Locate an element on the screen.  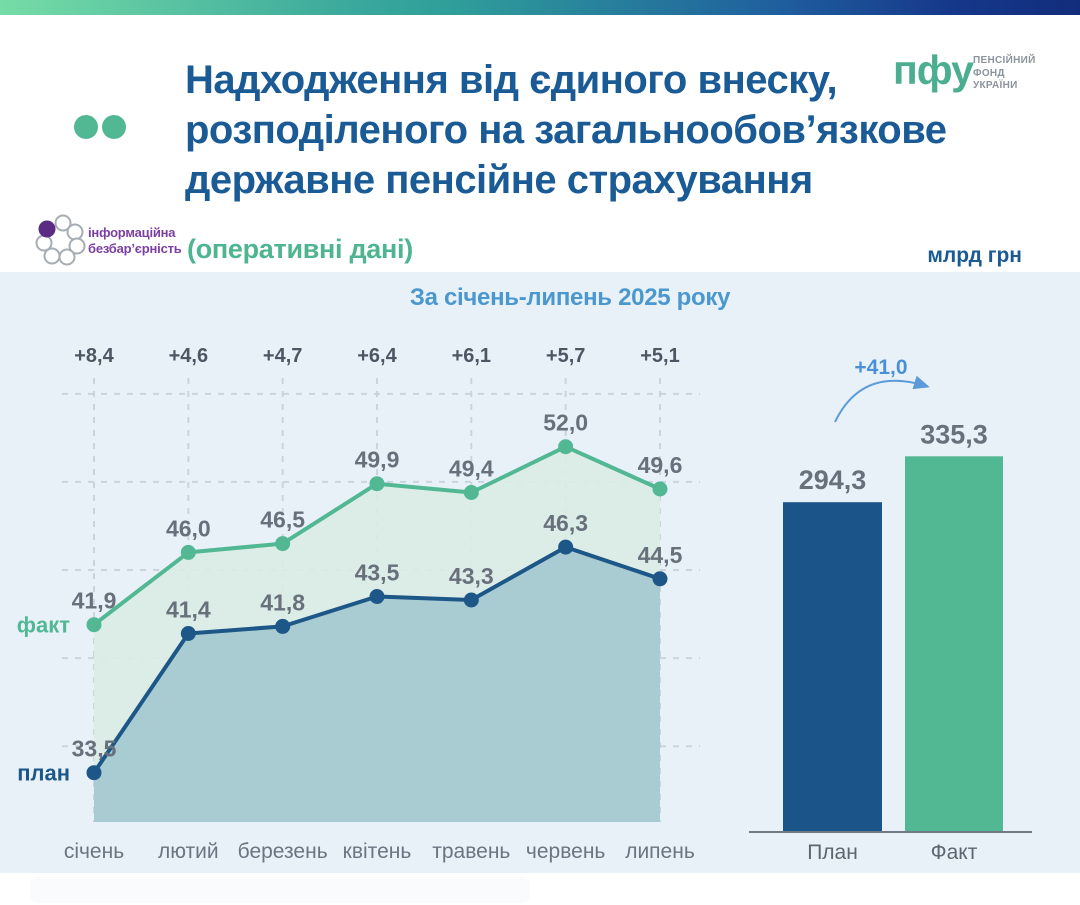
bar-value-label: 335,3 is located at coordinates (954, 434).